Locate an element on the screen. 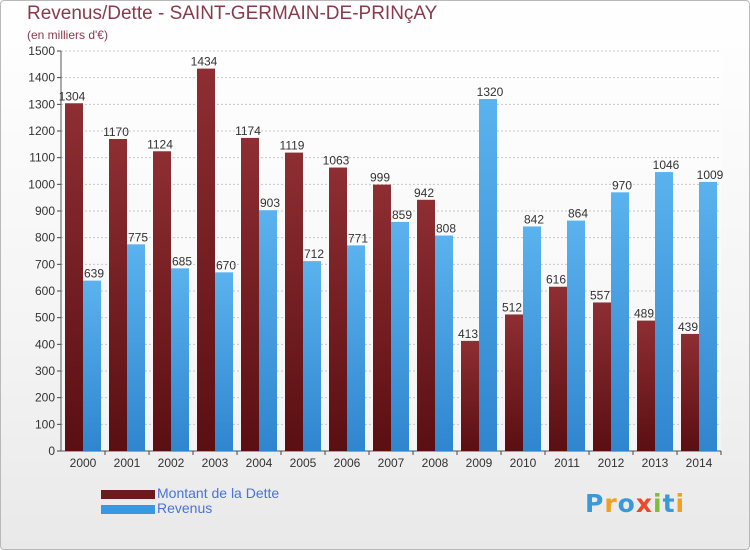  x-tick-label: 2002 is located at coordinates (171, 463).